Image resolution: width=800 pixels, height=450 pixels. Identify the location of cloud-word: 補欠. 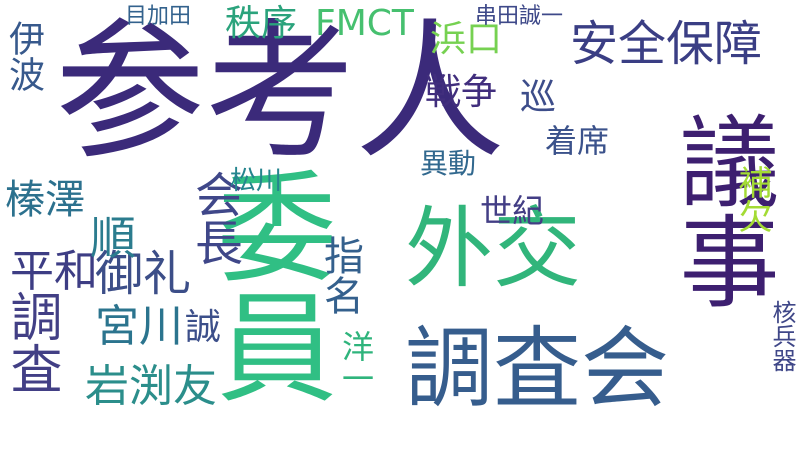
(752, 199).